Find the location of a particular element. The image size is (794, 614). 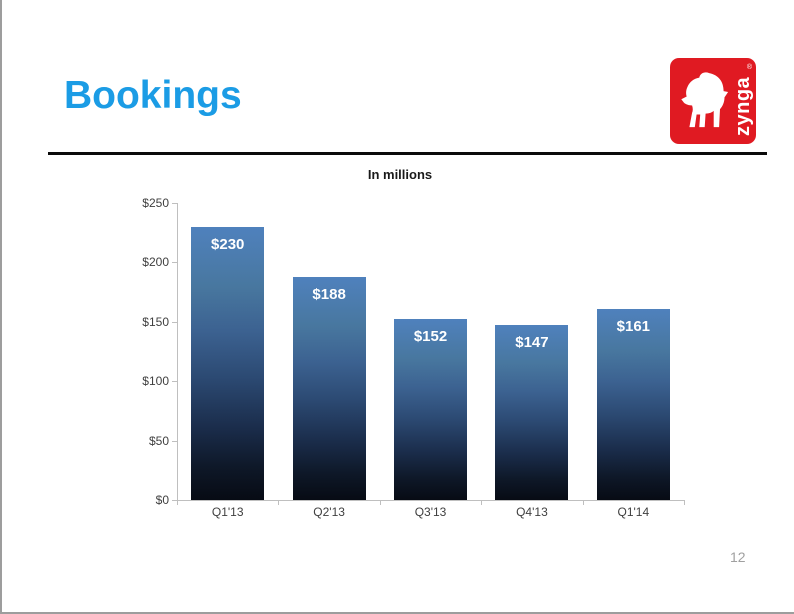

bar-slot: $147 is located at coordinates (531, 351).